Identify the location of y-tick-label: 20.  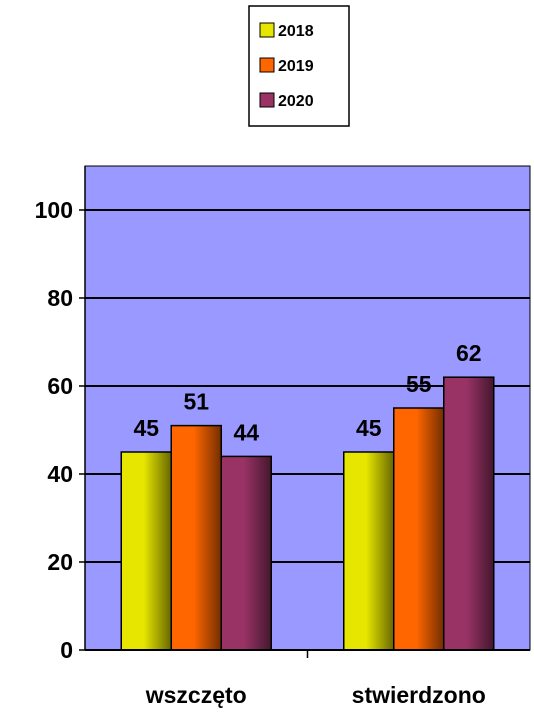
(60, 562).